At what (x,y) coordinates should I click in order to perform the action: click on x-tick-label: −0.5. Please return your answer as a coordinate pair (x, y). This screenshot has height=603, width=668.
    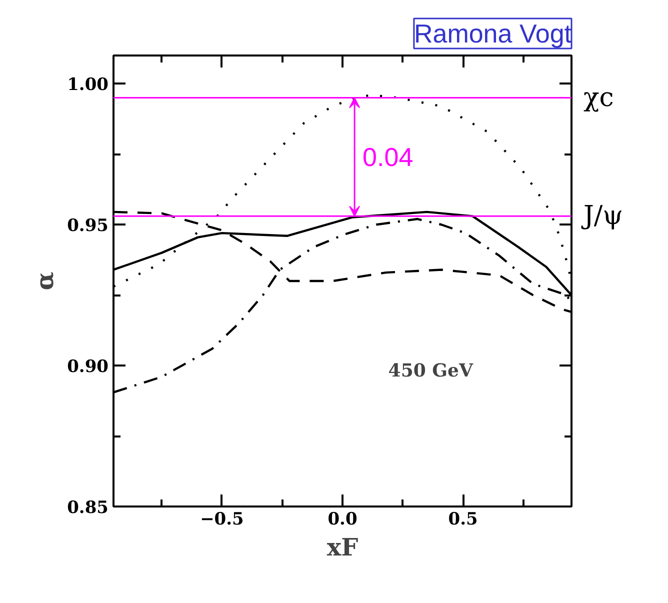
    Looking at the image, I should click on (222, 520).